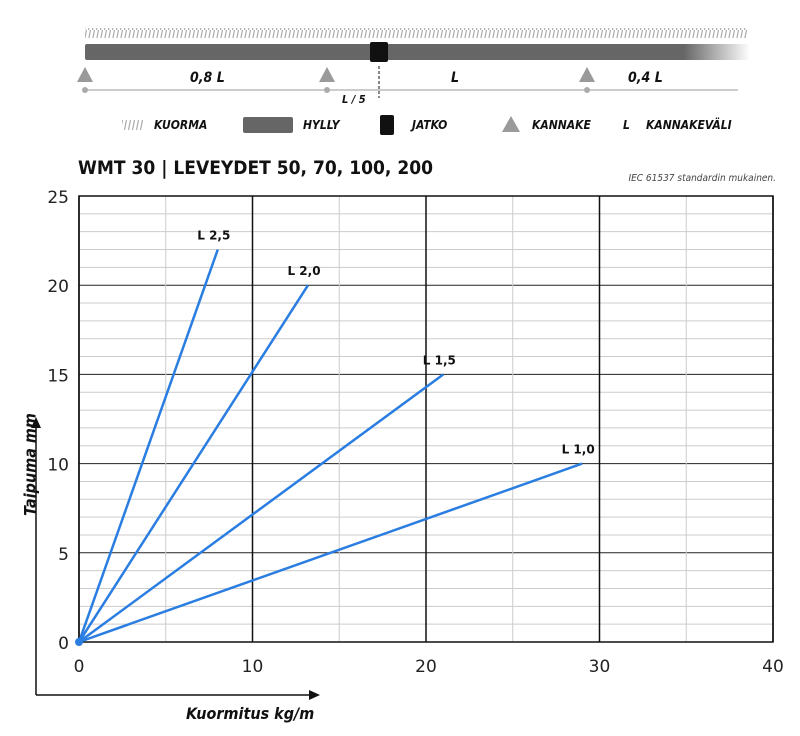  I want to click on load-hatch, so click(416, 33).